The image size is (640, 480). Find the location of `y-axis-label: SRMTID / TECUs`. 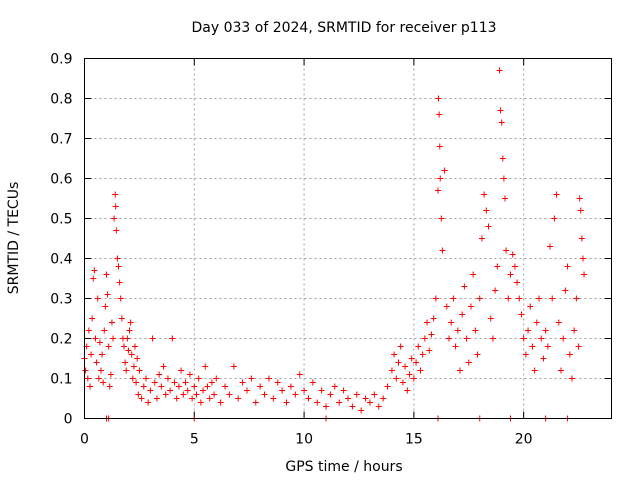

y-axis-label: SRMTID / TECUs is located at coordinates (14, 238).